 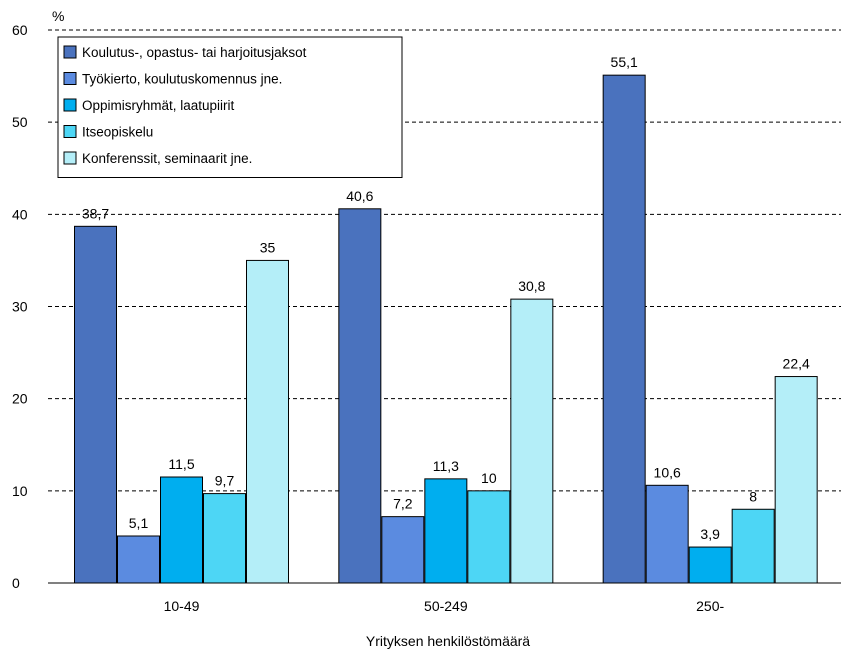 I want to click on legend-label: Oppimisryhmät, laatupiirit, so click(x=158, y=105).